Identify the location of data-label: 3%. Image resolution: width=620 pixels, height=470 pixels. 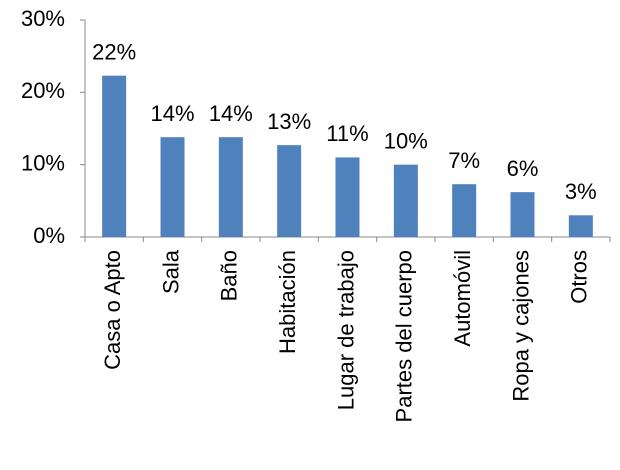
(581, 191).